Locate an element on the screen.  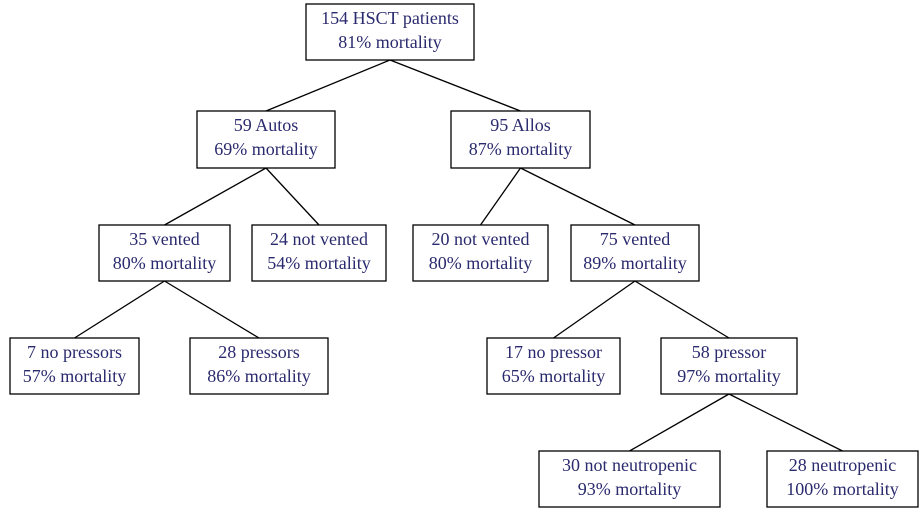
node-count: 75 vented is located at coordinates (635, 239).